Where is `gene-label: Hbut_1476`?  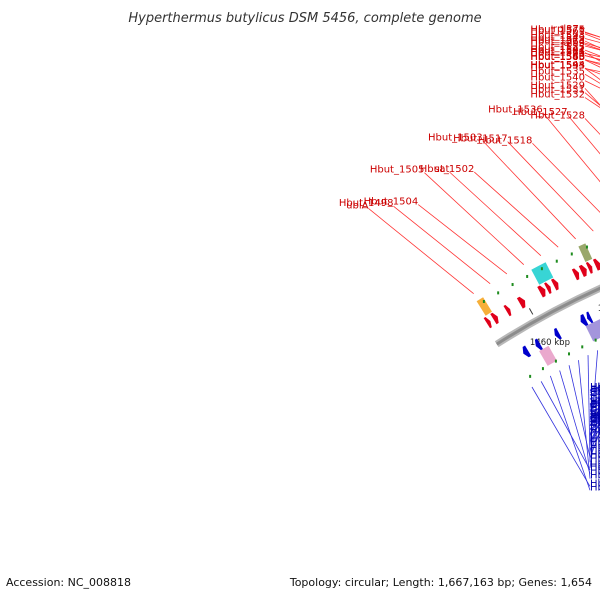
gene-label: Hbut_1476 is located at coordinates (595, 439).